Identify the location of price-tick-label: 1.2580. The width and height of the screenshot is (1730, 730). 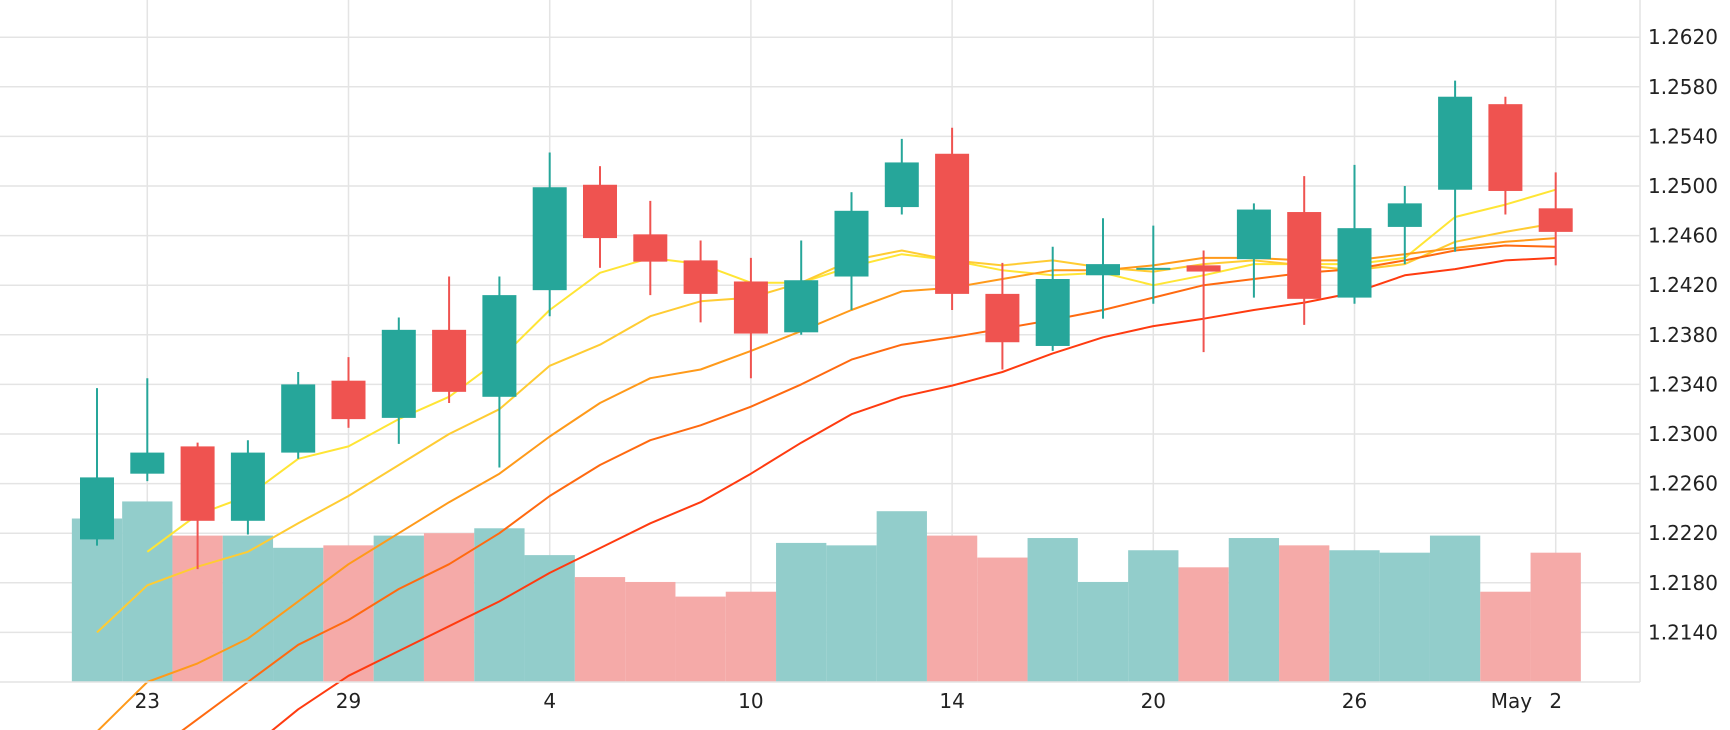
(1683, 87).